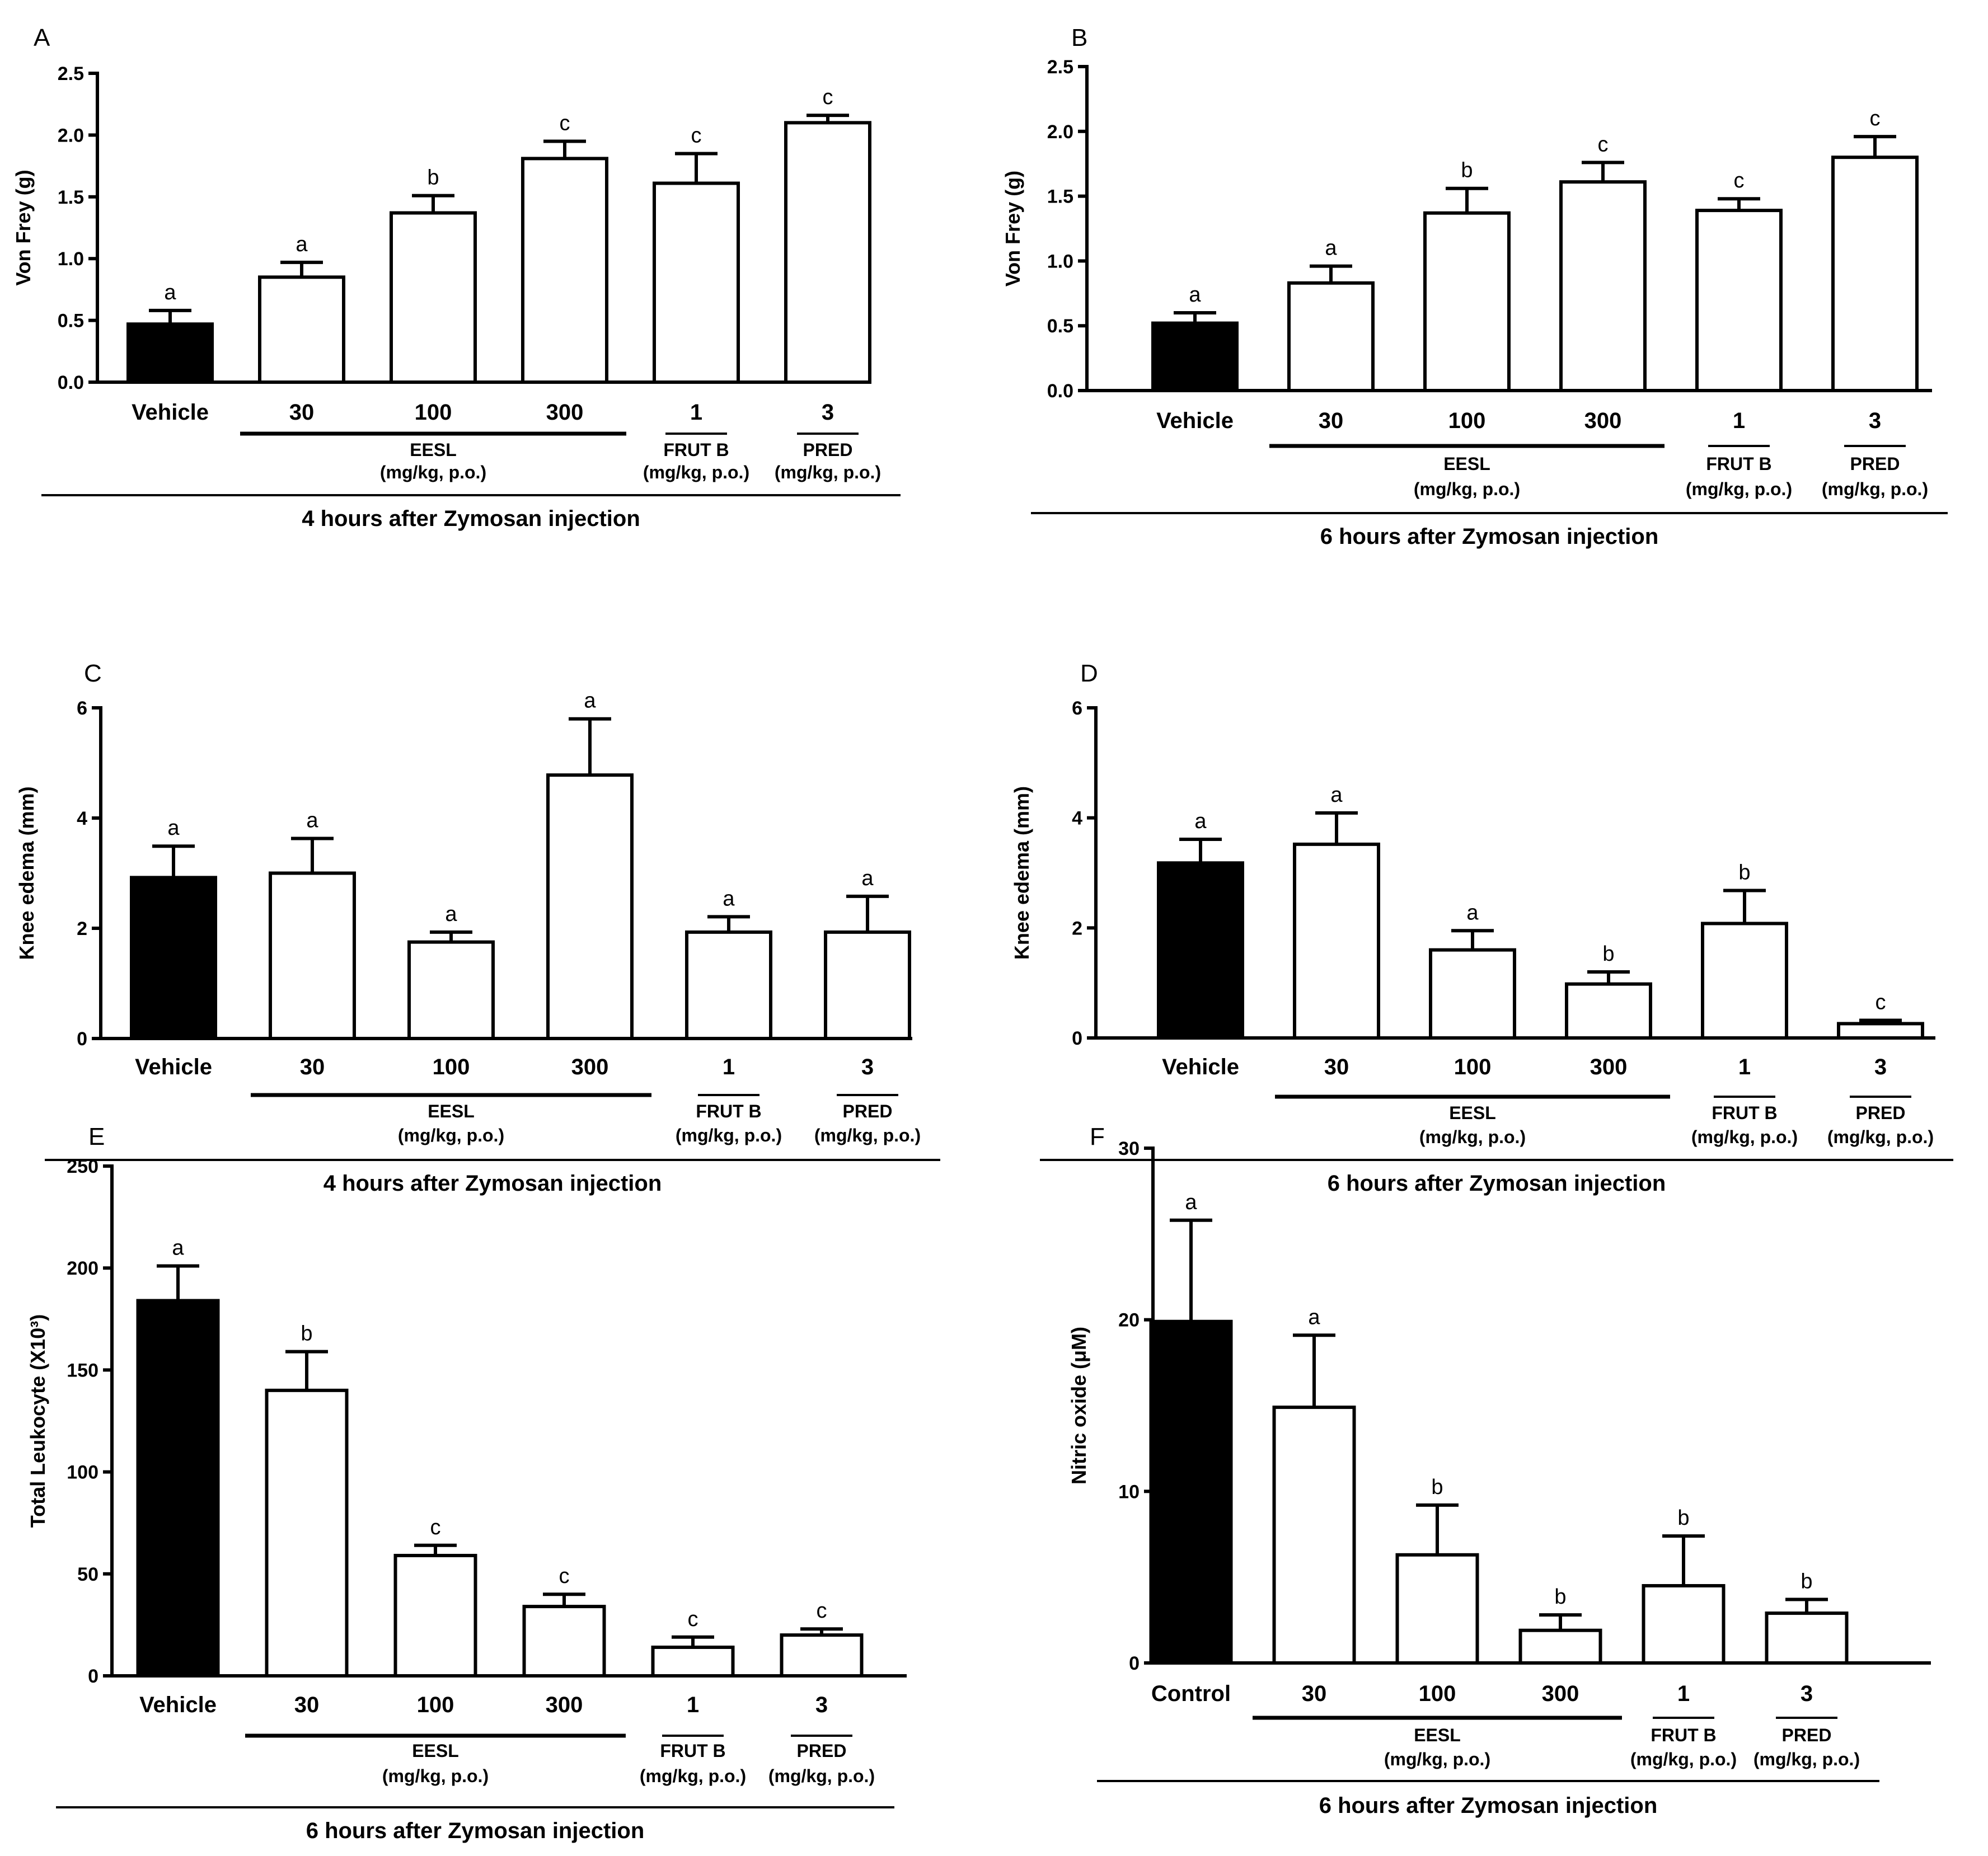  I want to click on y-tick-label: 250, so click(83, 1166).